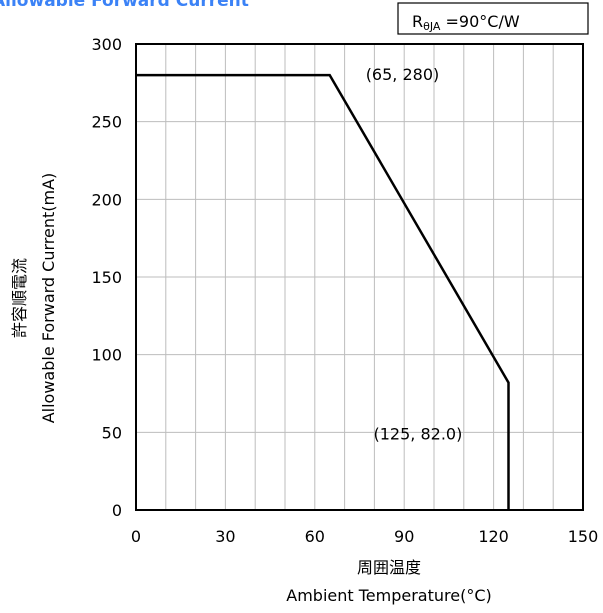  What do you see at coordinates (106, 44) in the screenshot?
I see `y-tick-label: 300` at bounding box center [106, 44].